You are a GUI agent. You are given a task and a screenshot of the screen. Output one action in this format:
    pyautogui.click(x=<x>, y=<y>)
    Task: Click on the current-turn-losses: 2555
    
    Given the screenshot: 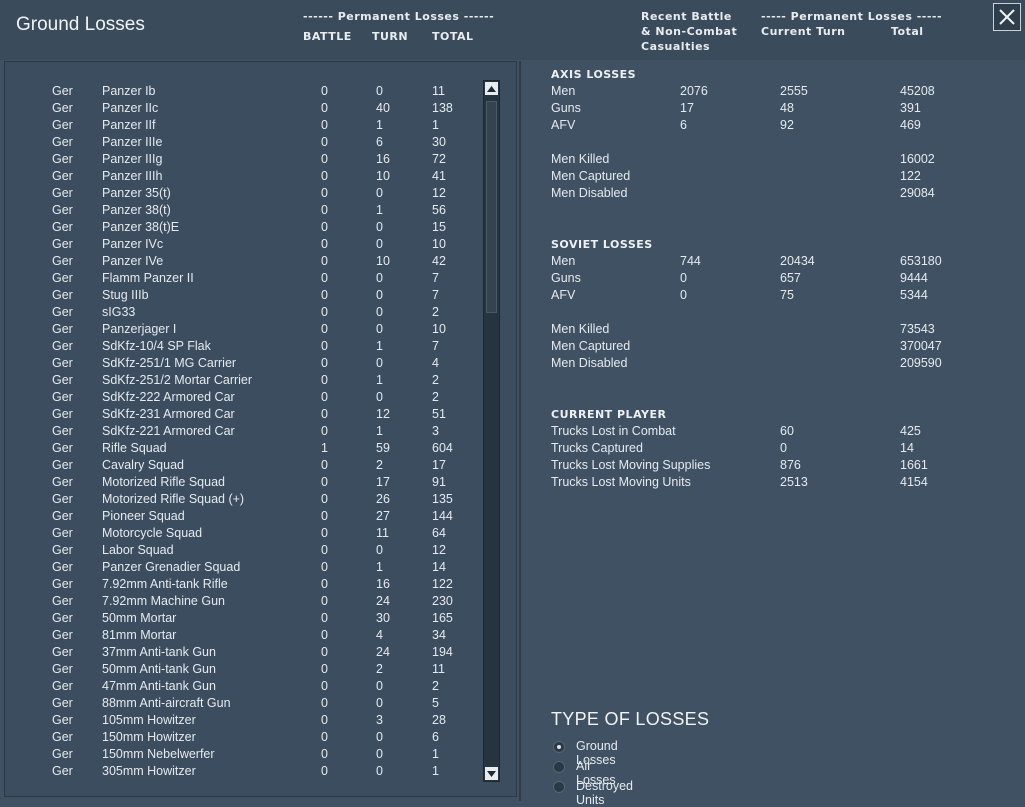 What is the action you would take?
    pyautogui.click(x=794, y=91)
    